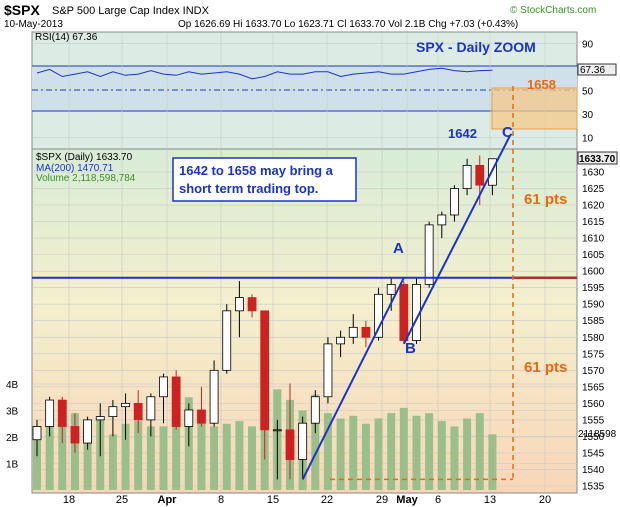  I want to click on x-tick-label: Apr, so click(168, 500).